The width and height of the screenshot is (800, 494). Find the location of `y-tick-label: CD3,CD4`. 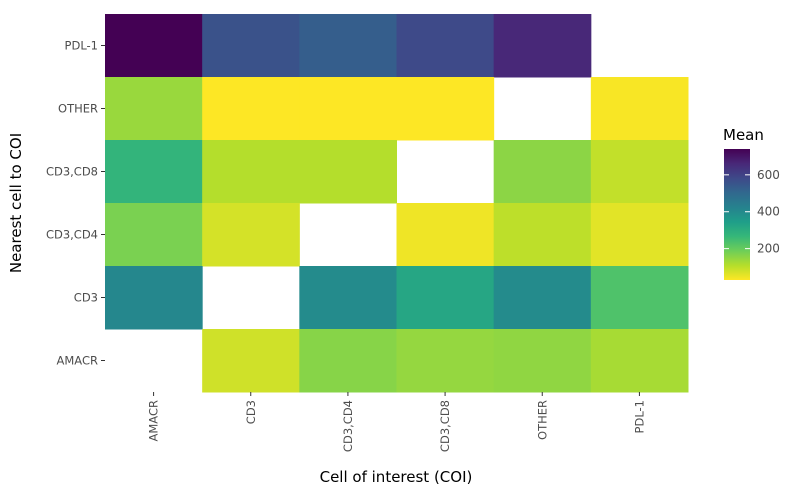

y-tick-label: CD3,CD4 is located at coordinates (72, 235).